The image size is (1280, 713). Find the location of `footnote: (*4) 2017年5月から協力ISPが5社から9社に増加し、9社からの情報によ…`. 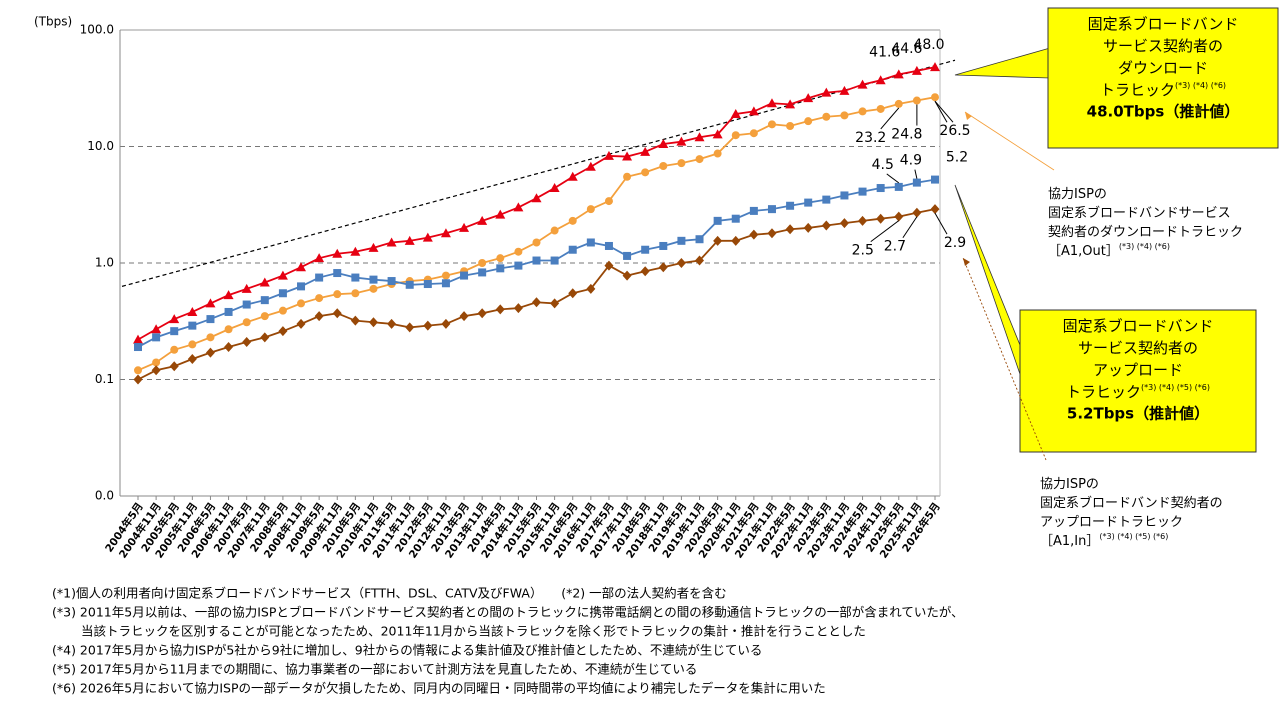

footnote: (*4) 2017年5月から協力ISPが5社から9社に増加し、9社からの情報によ… is located at coordinates (407, 650).